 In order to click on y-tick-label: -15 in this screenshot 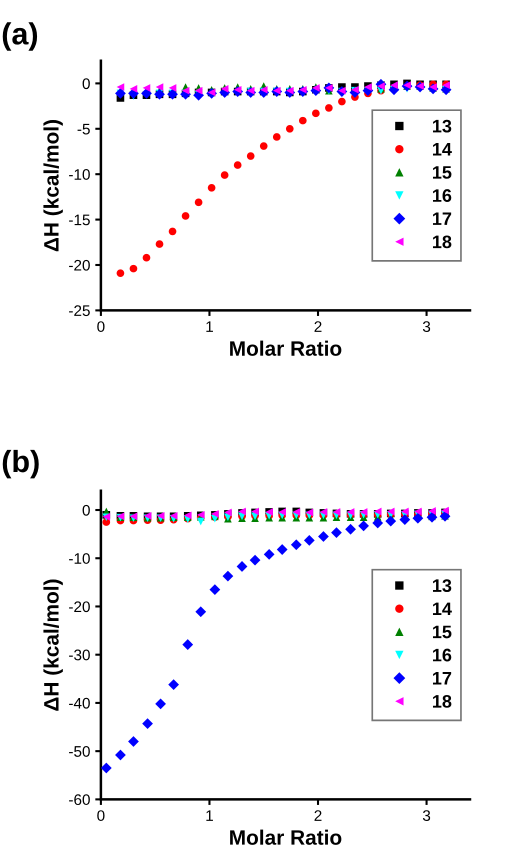, I will do `click(79, 220)`.